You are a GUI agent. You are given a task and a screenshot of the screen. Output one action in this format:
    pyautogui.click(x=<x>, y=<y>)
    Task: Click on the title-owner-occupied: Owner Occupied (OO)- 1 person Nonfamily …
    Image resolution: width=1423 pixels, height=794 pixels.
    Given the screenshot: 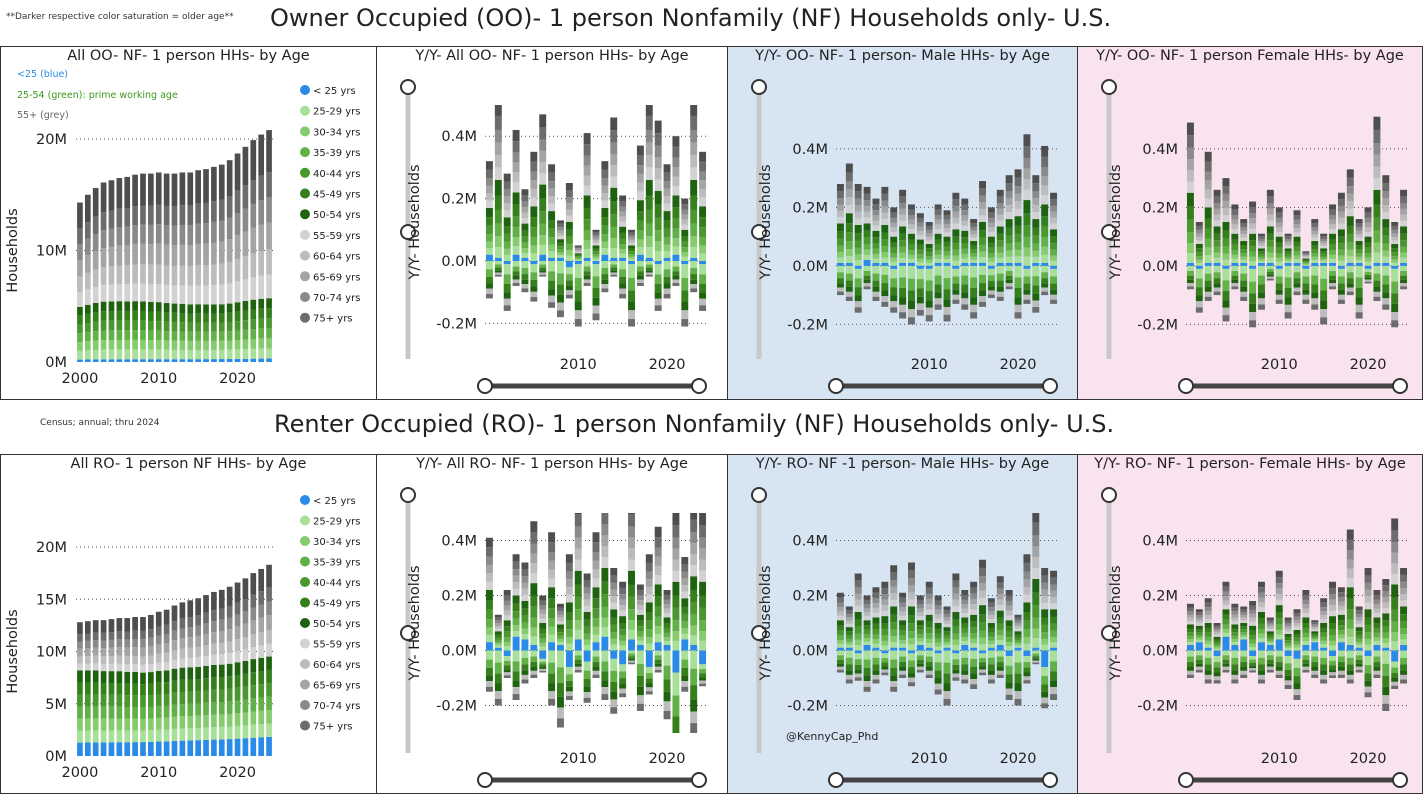 What is the action you would take?
    pyautogui.click(x=691, y=18)
    